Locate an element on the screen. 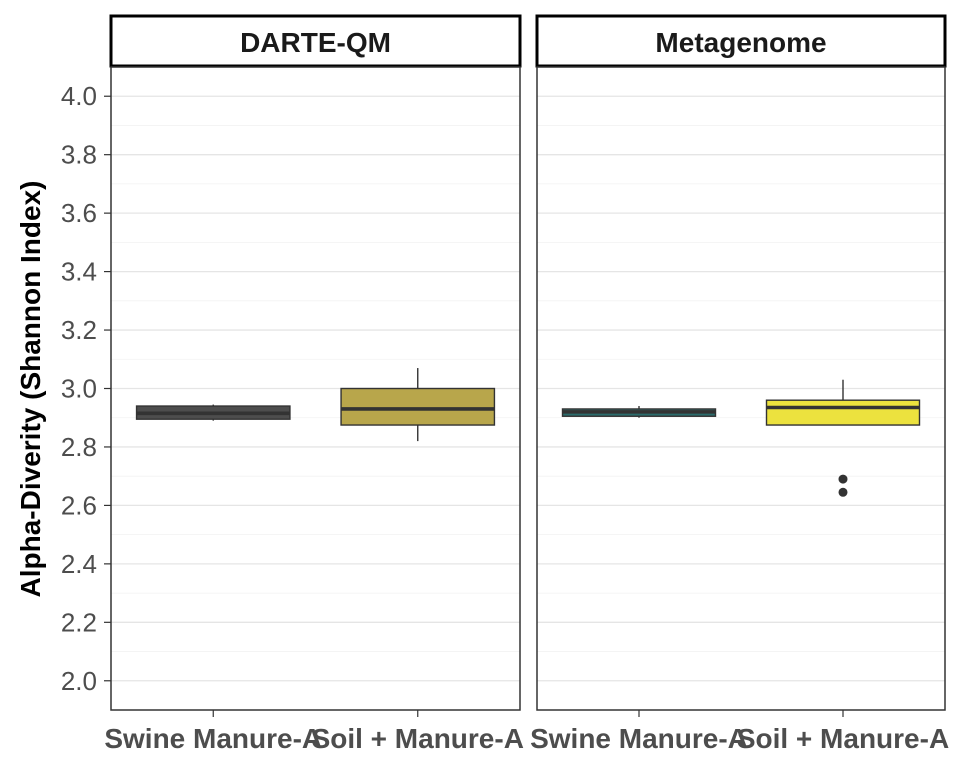  y-axis-ticks: 2.0 2.2 2.4 2.6 2.8 3.0 3.2 3.4 3.6 3.8 4.0 is located at coordinates (86, 388).